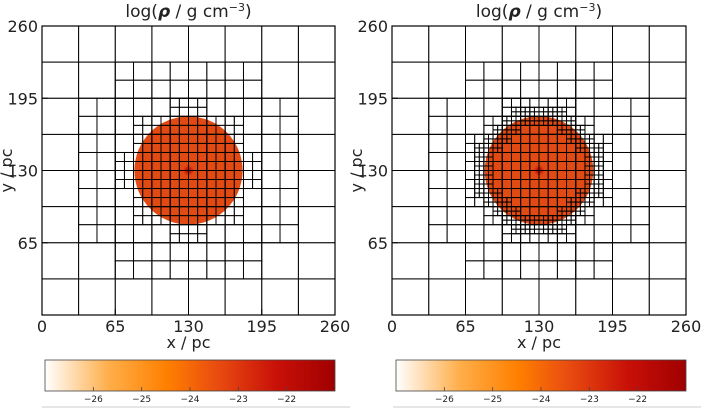  I want to click on y-tick-label: 65, so click(378, 243).